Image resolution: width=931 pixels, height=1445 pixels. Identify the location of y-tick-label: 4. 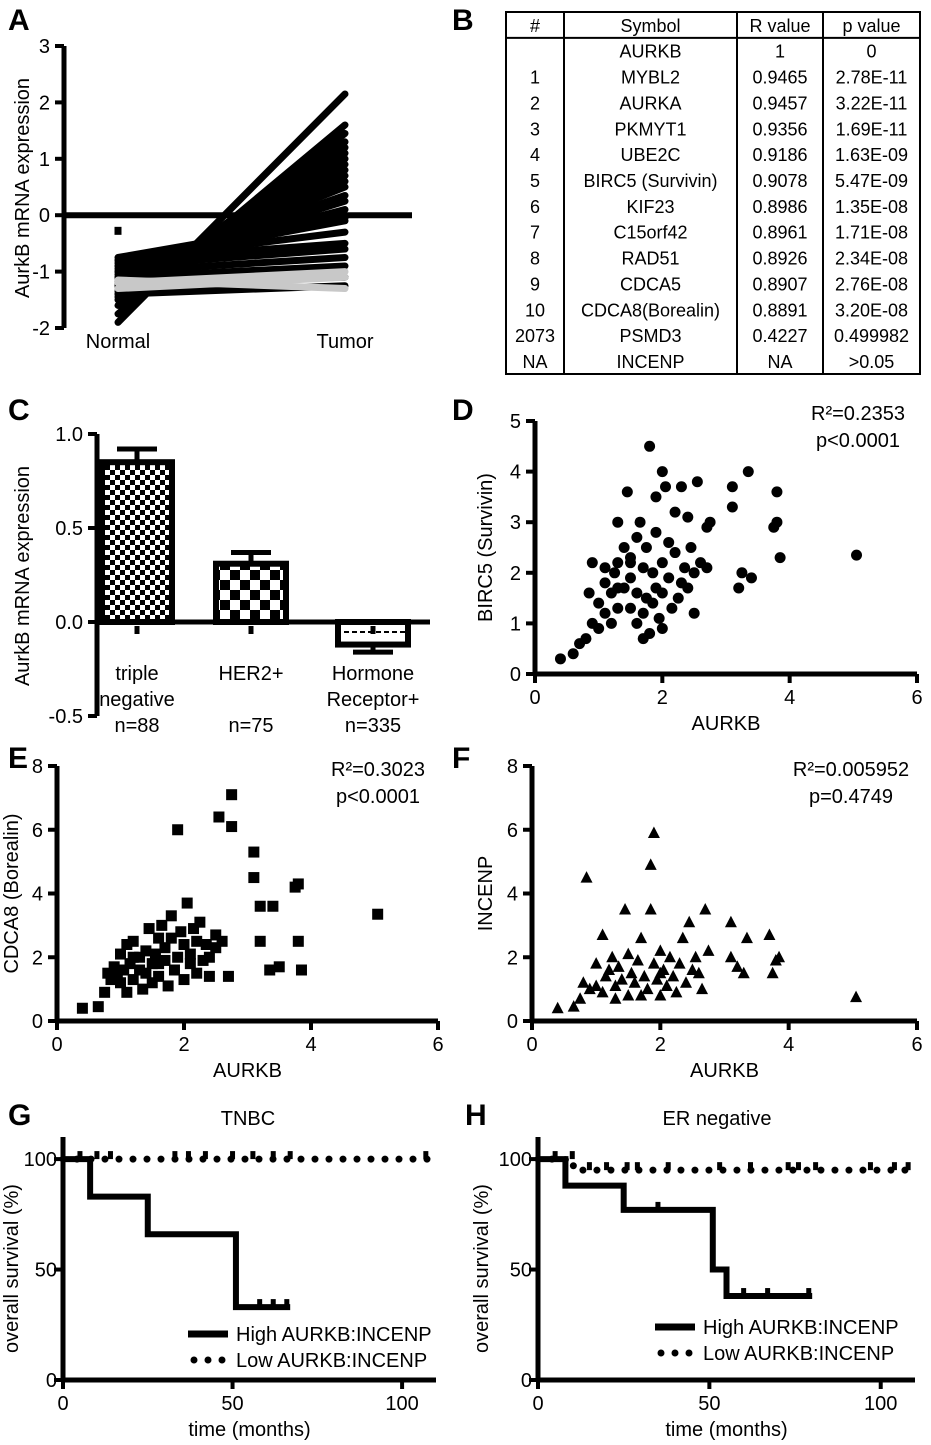
(512, 895).